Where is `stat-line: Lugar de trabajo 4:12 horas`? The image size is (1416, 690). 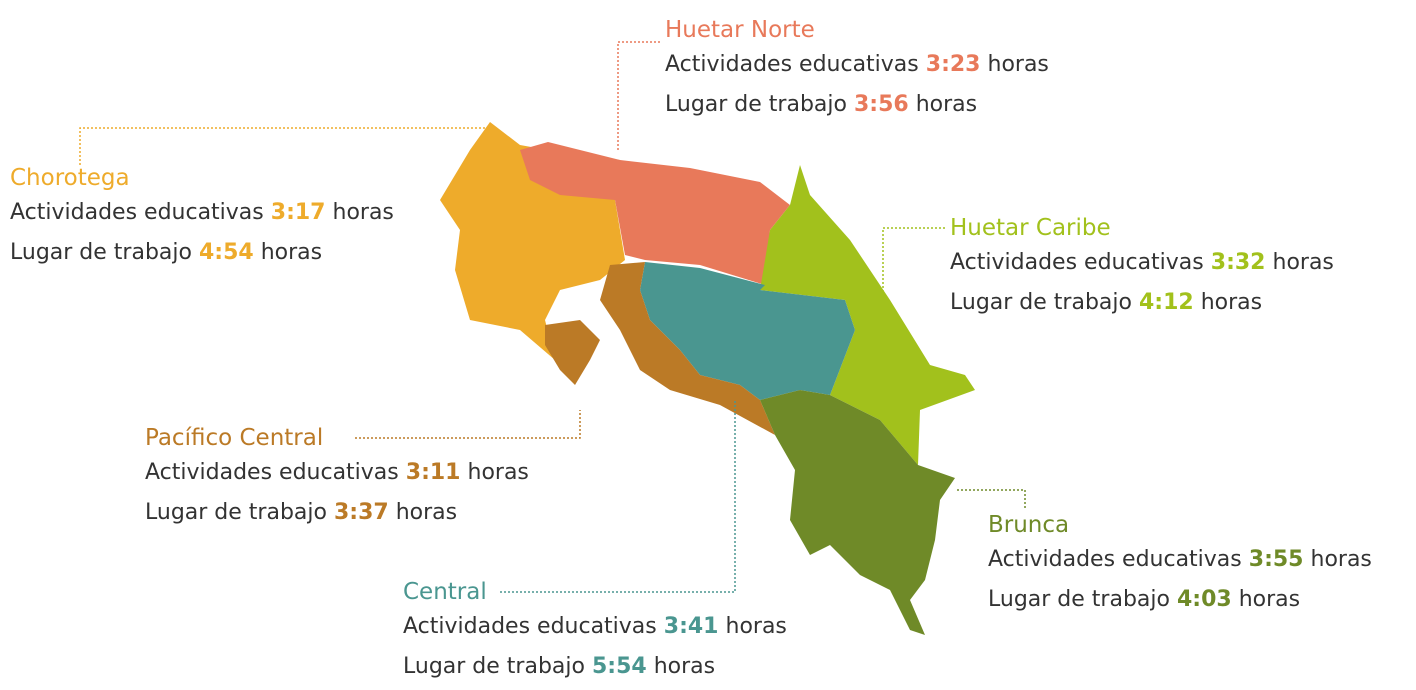
stat-line: Lugar de trabajo 4:12 horas is located at coordinates (1142, 303).